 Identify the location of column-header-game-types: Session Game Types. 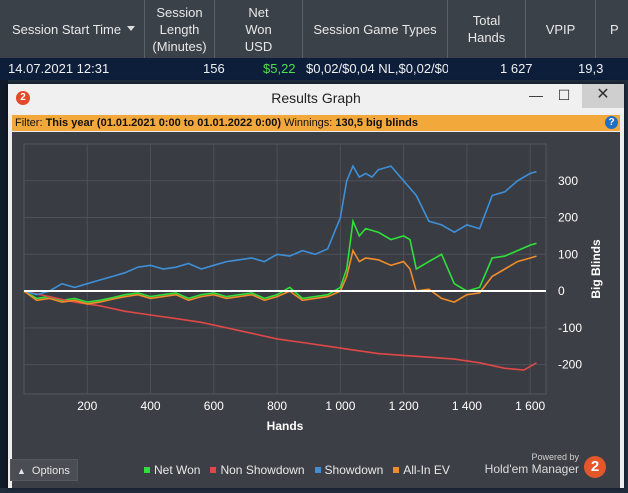
(375, 29).